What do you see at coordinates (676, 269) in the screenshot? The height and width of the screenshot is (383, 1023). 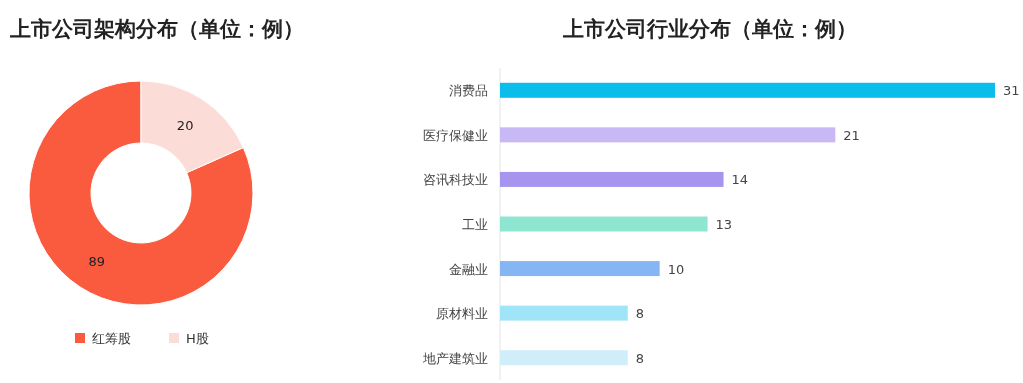 I see `data-label: 10` at bounding box center [676, 269].